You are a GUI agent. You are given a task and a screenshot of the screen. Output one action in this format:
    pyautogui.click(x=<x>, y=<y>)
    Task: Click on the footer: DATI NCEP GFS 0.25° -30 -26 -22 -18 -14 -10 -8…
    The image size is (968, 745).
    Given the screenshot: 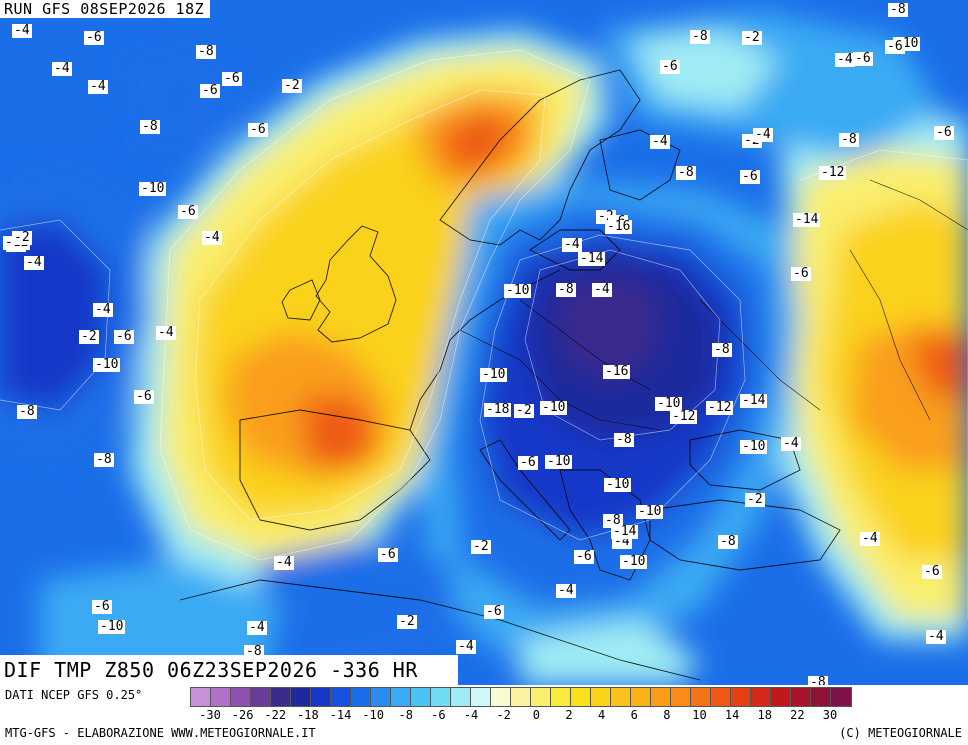 What is the action you would take?
    pyautogui.click(x=484, y=715)
    